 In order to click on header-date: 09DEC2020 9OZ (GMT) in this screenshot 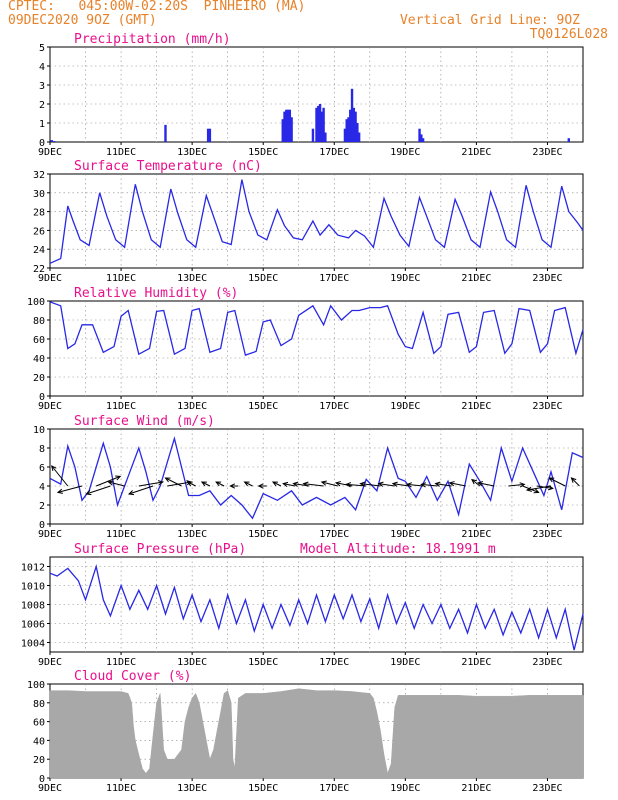, I will do `click(82, 20)`.